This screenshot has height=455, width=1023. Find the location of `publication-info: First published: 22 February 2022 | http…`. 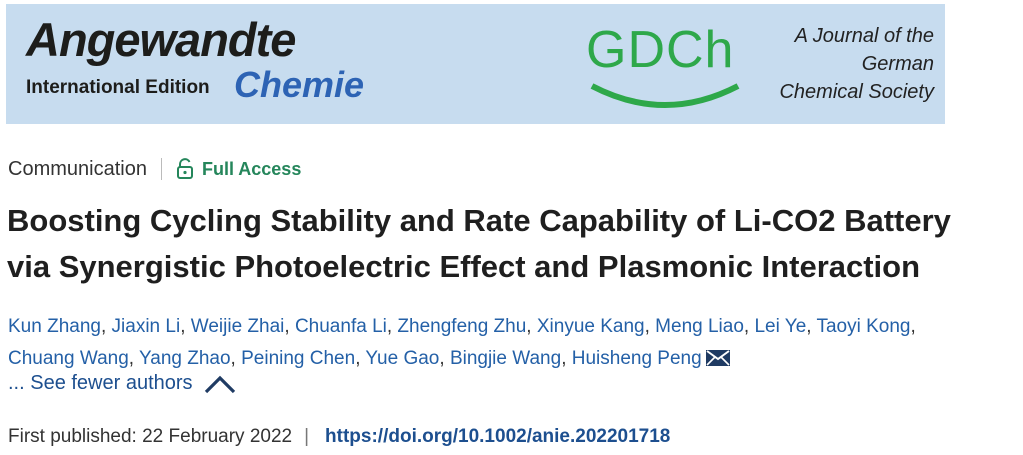

publication-info: First published: 22 February 2022 | http… is located at coordinates (339, 437).